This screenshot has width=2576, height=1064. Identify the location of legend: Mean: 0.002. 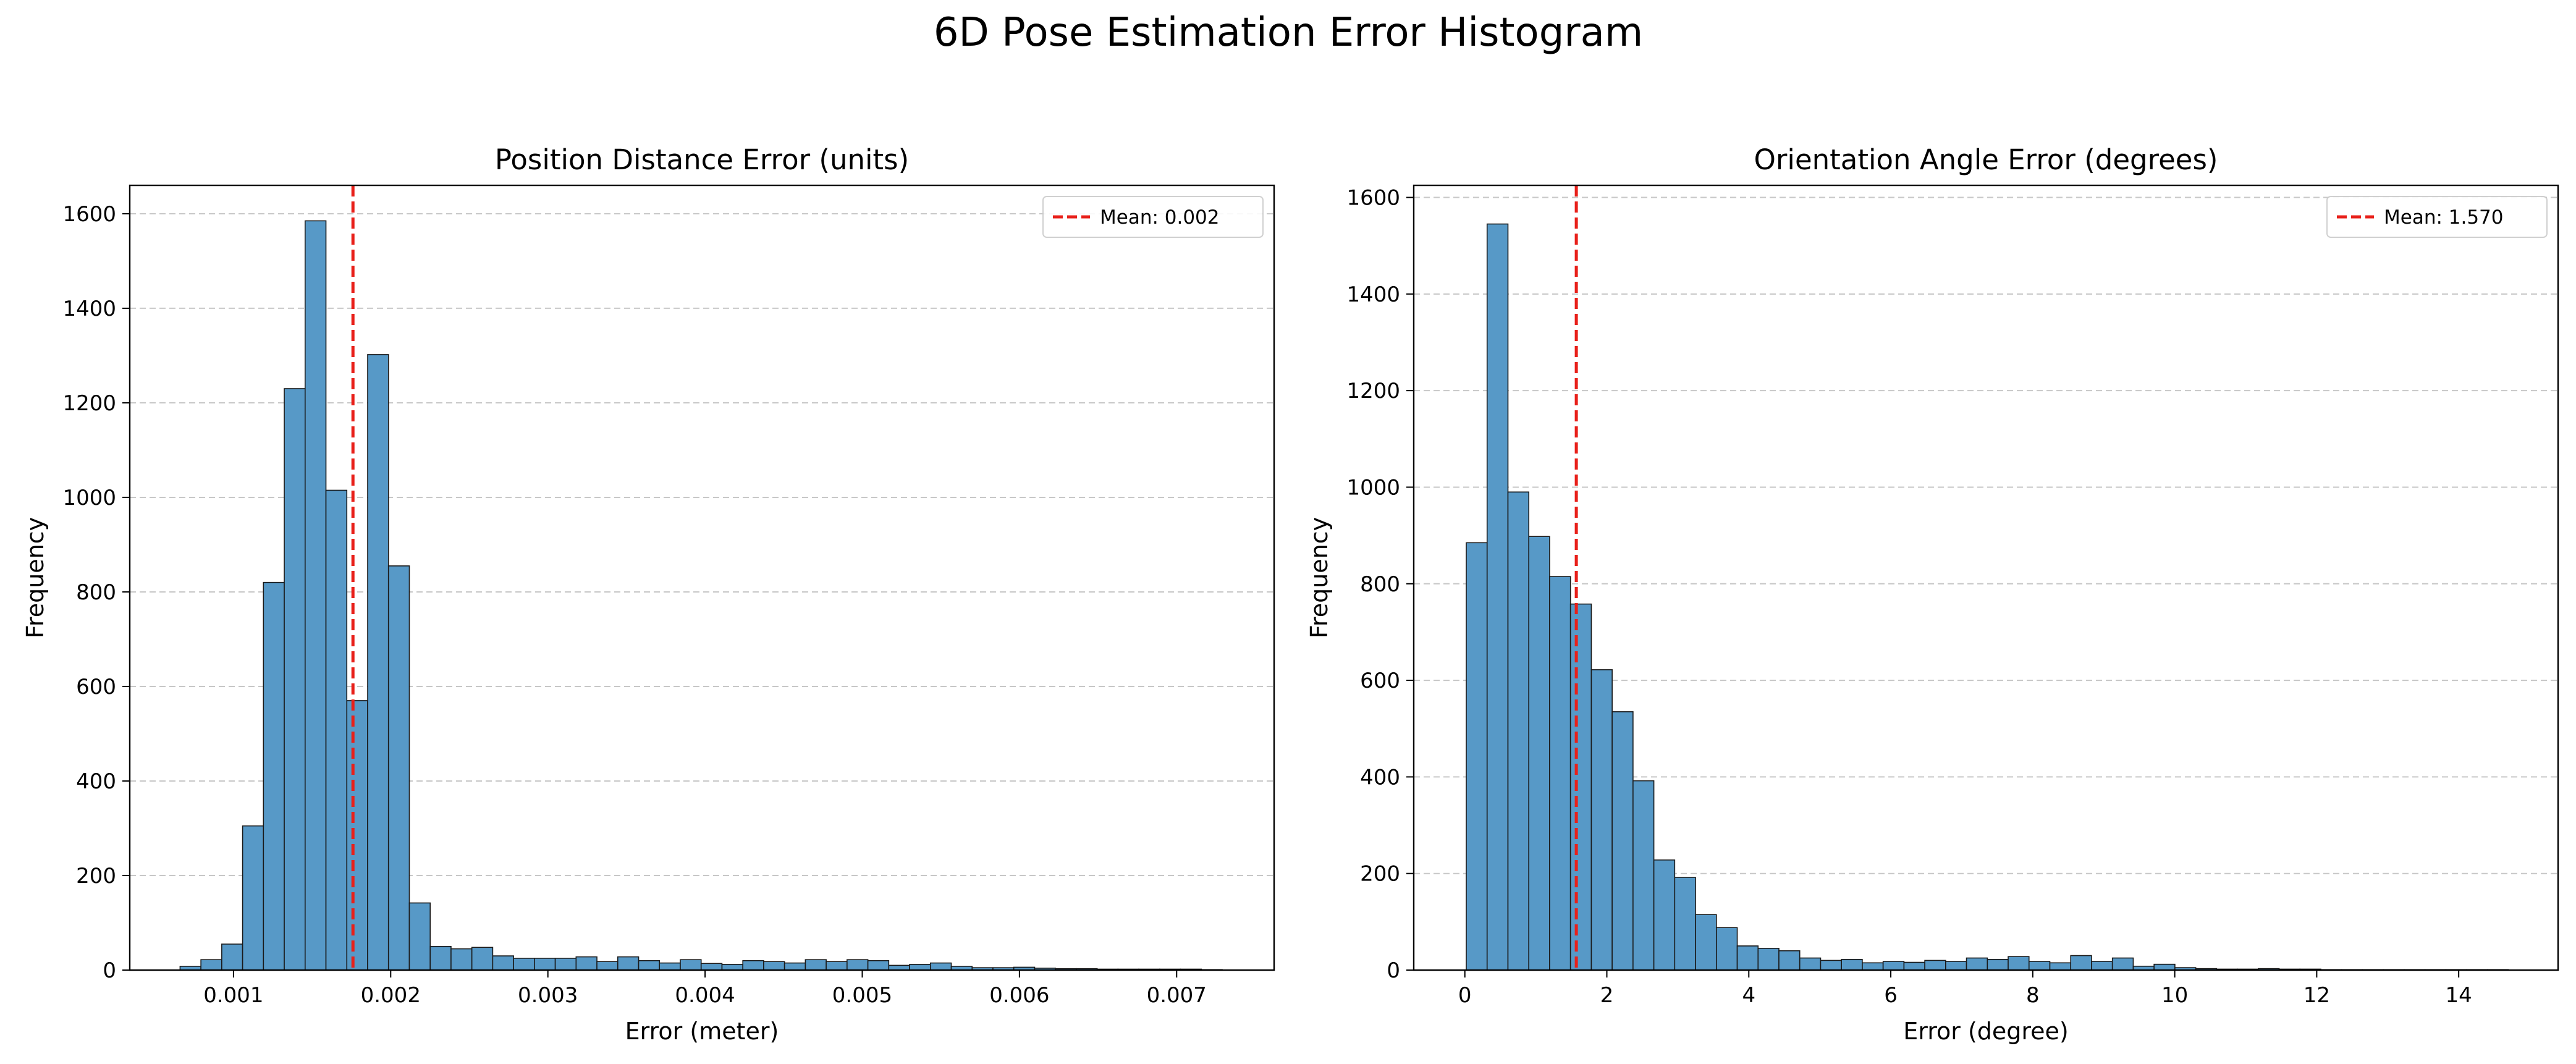
(1153, 217).